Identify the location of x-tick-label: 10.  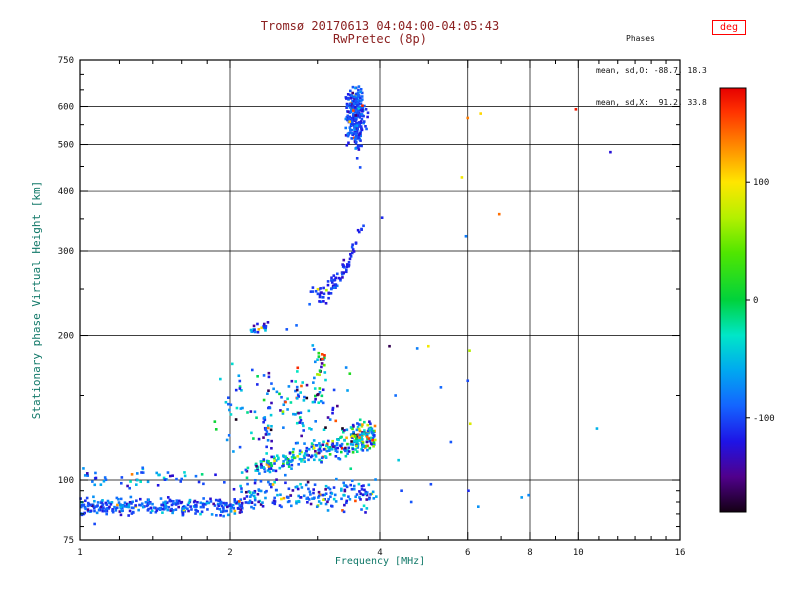
(578, 553).